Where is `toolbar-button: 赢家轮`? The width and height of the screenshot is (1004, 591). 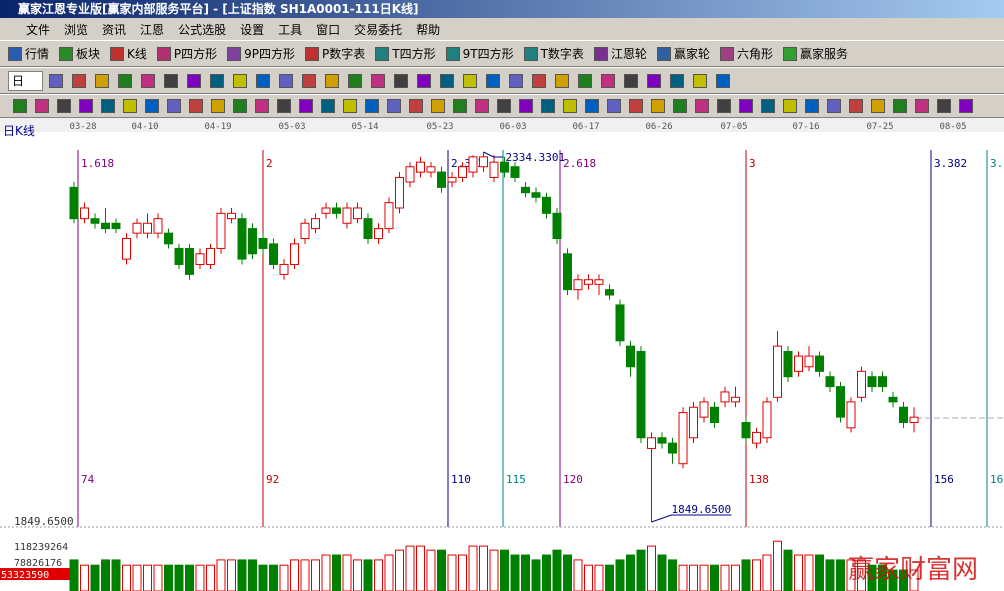 toolbar-button: 赢家轮 is located at coordinates (683, 53).